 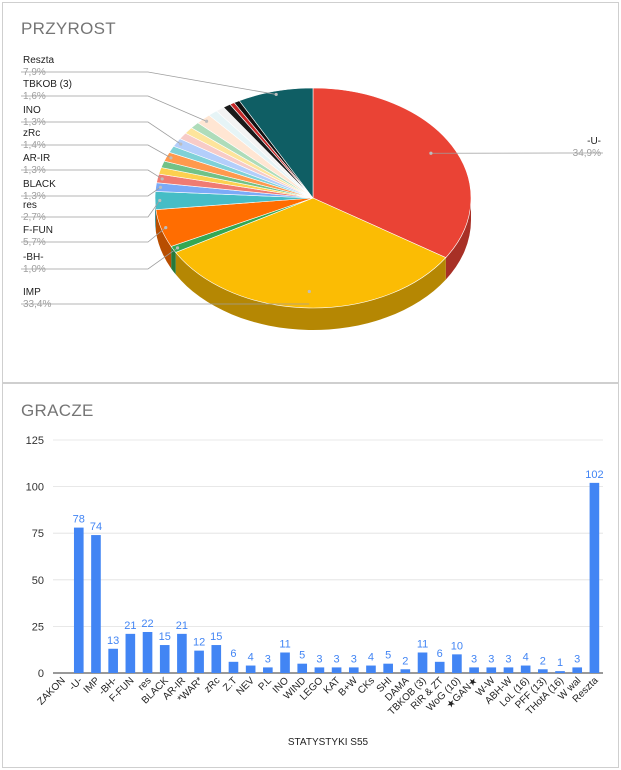 What do you see at coordinates (440, 654) in the screenshot?
I see `bar-data-label-22: 6` at bounding box center [440, 654].